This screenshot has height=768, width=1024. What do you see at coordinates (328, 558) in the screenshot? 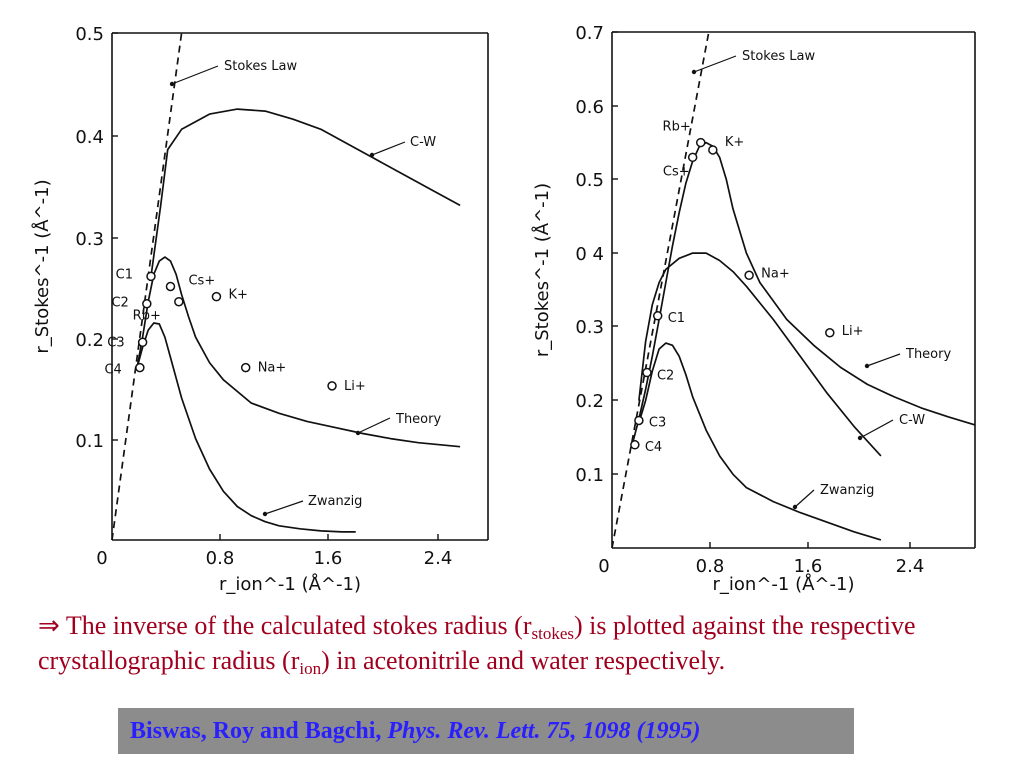
I see `x-tick-label: 1.6` at bounding box center [328, 558].